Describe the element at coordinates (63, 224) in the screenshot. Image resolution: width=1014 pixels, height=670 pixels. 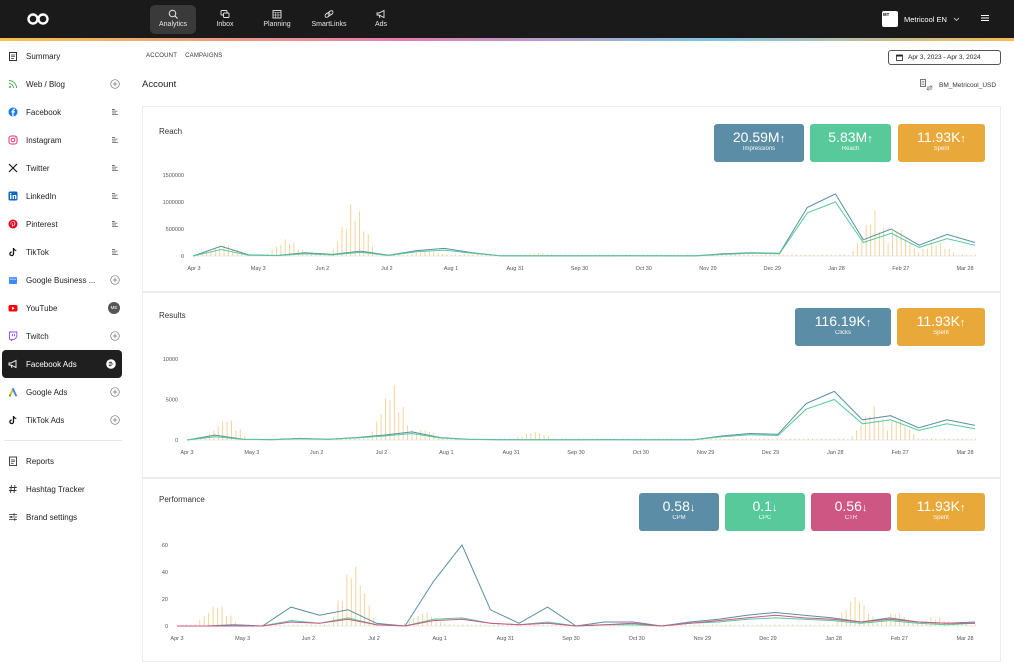
I see `sidebar-item-pinterest: Pinterest` at that location.